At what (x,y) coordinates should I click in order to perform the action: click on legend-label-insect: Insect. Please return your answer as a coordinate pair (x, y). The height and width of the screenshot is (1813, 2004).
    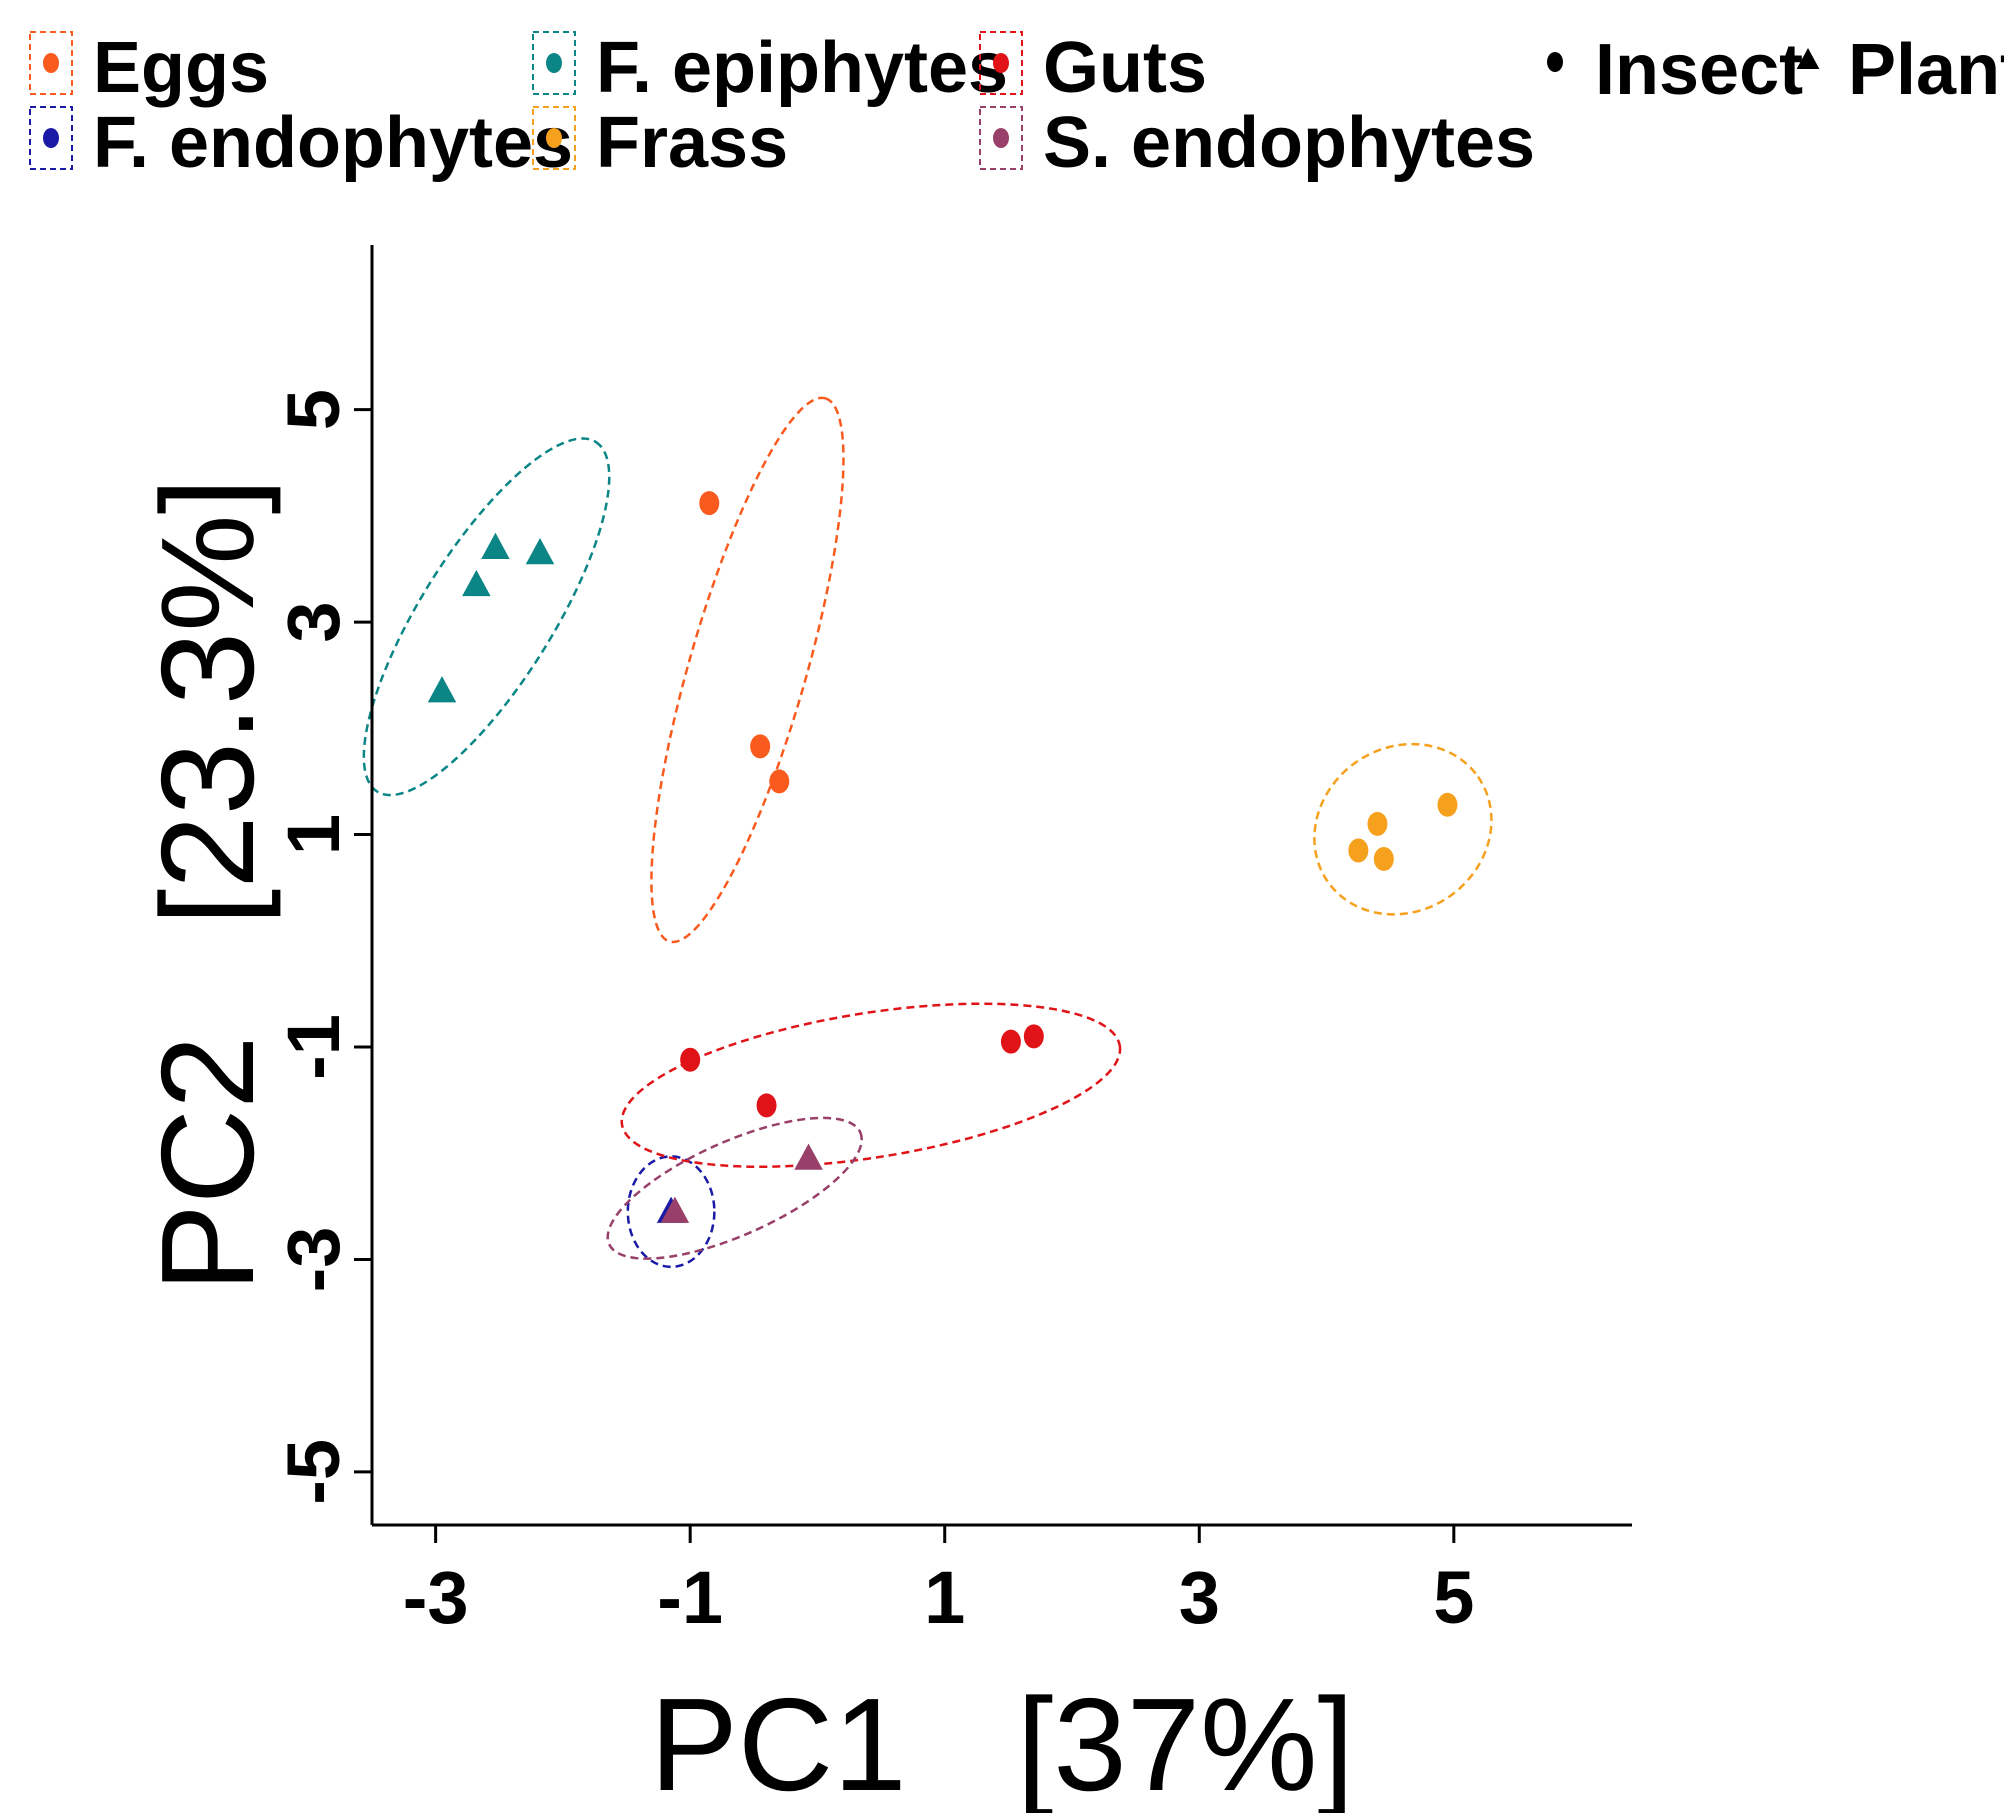
    Looking at the image, I should click on (1699, 70).